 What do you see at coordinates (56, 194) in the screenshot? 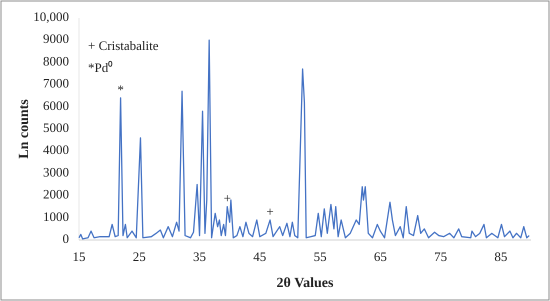
I see `y-tick-label: 2000` at bounding box center [56, 194].